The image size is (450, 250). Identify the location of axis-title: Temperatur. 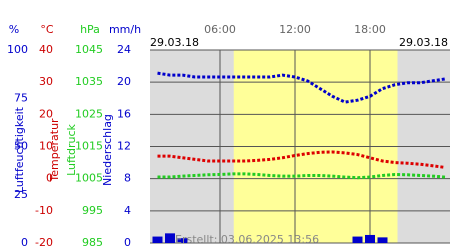
(54, 150).